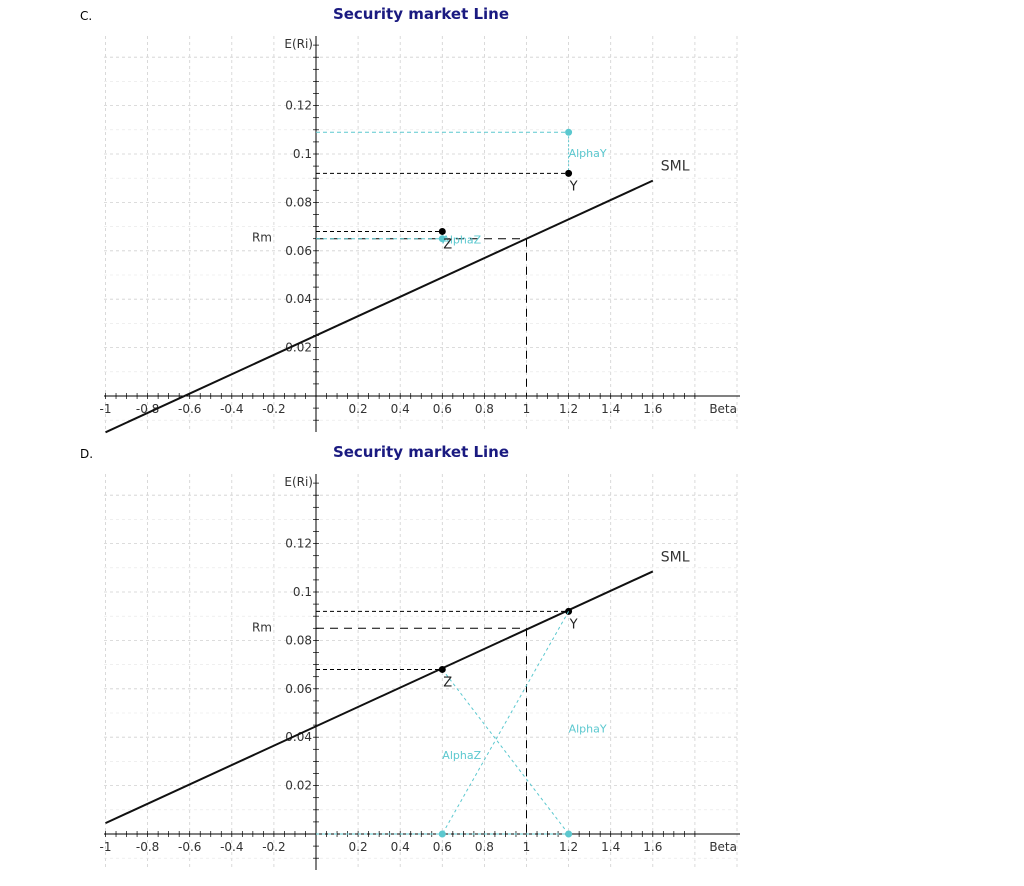  Describe the element at coordinates (442, 239) in the screenshot. I see `alpha-z-point` at that location.